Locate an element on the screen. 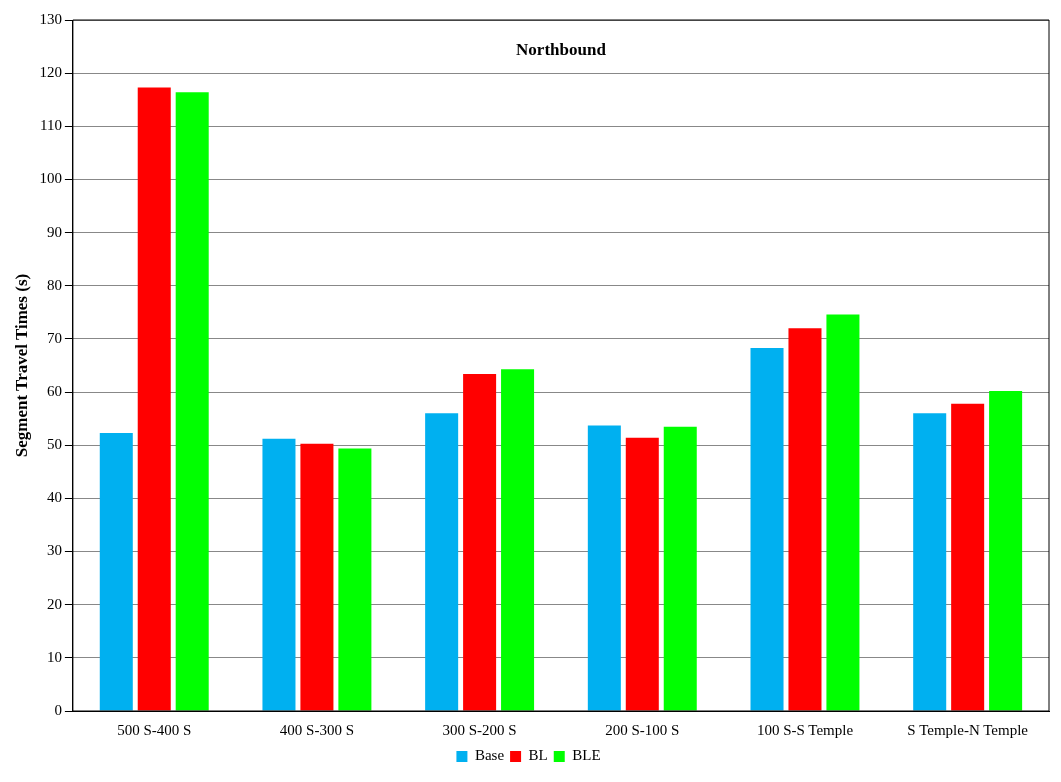 The image size is (1061, 782). y-tick-label: 80 is located at coordinates (54, 284).